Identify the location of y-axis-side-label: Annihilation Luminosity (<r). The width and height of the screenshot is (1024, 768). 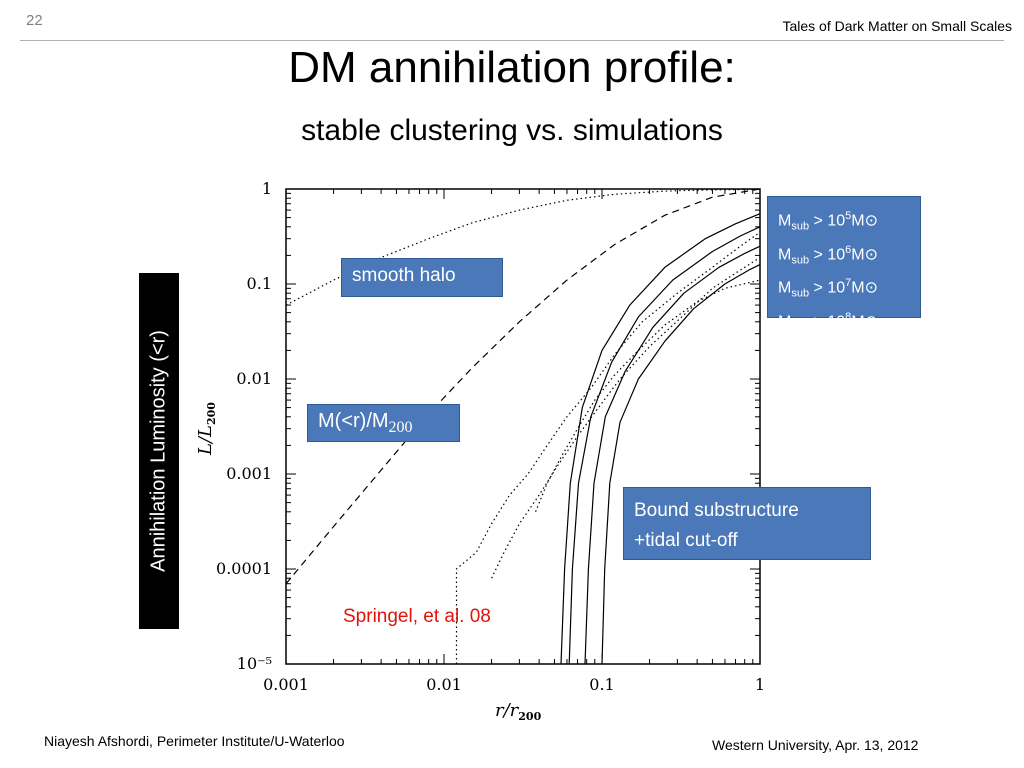
(158, 451).